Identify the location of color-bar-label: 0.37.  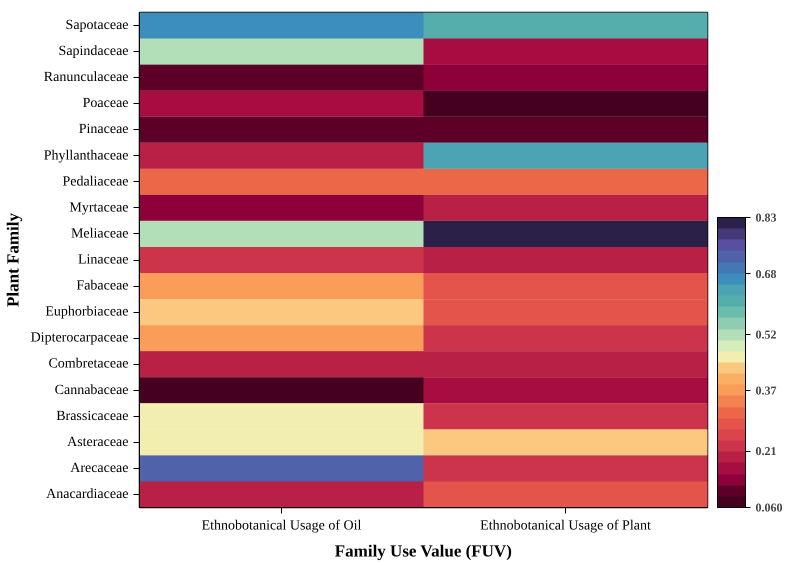
(766, 391).